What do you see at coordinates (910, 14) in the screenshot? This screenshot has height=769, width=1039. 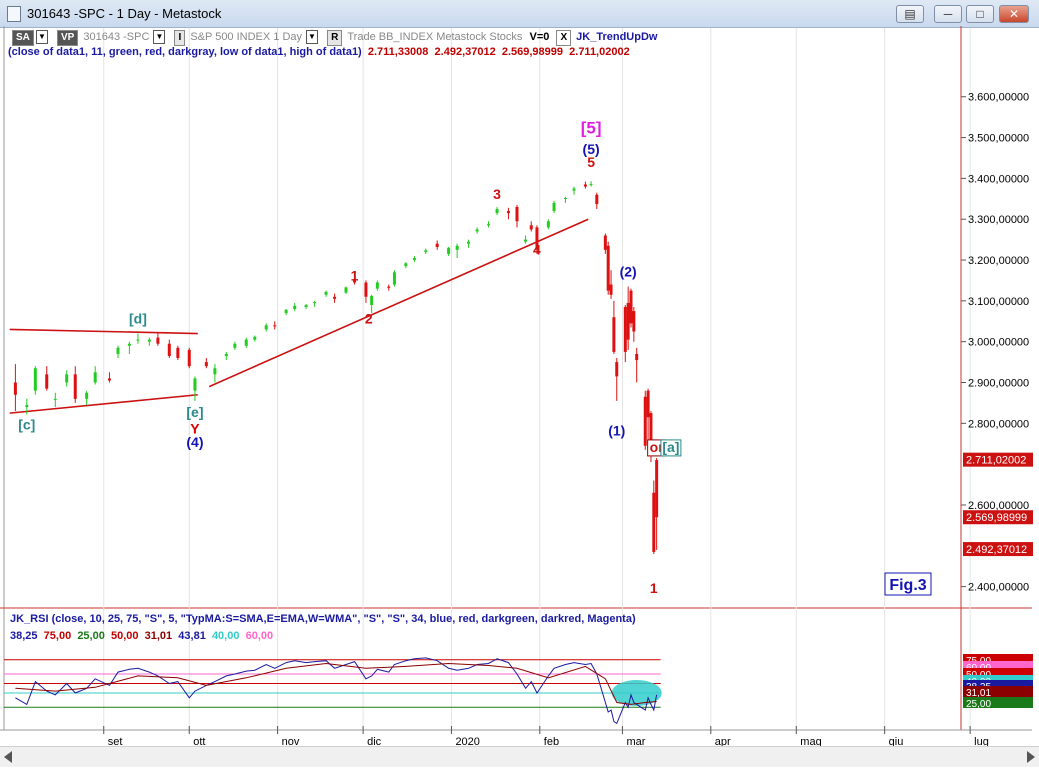 I see `restore-panel-button: ▤` at bounding box center [910, 14].